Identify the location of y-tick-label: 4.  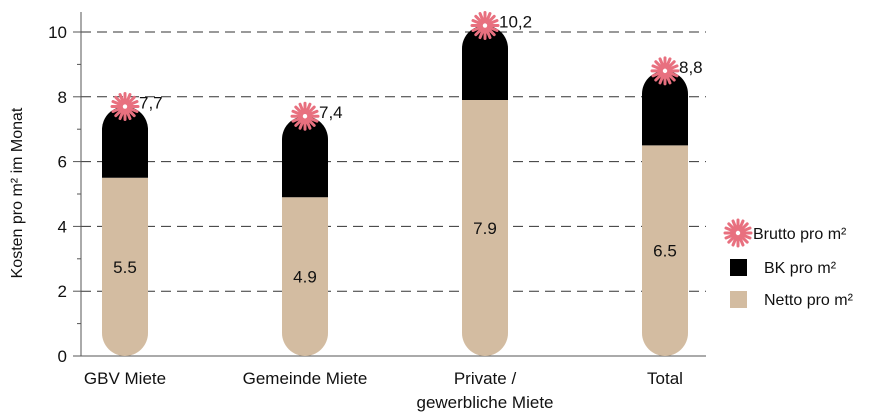
(62, 226).